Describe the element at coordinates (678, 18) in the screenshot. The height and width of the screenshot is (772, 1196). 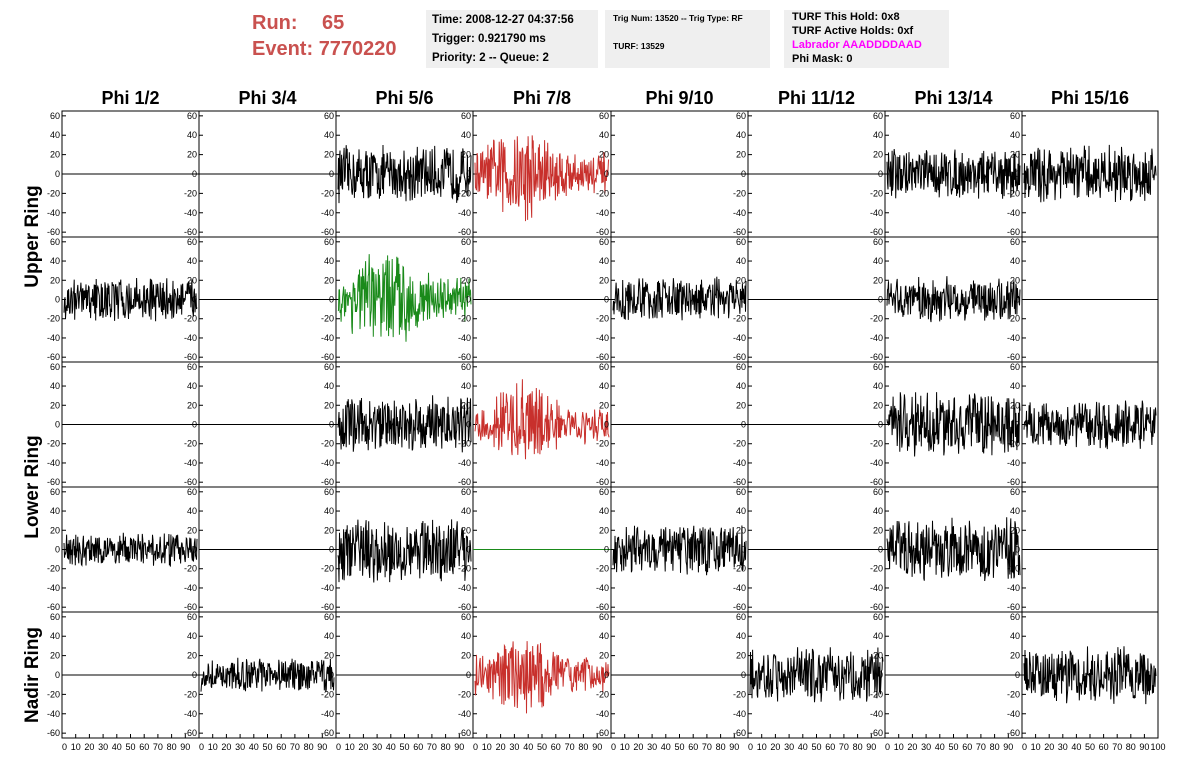
I see `trig-num-text: Trig Num: 13520 -- Trig Type: RF` at that location.